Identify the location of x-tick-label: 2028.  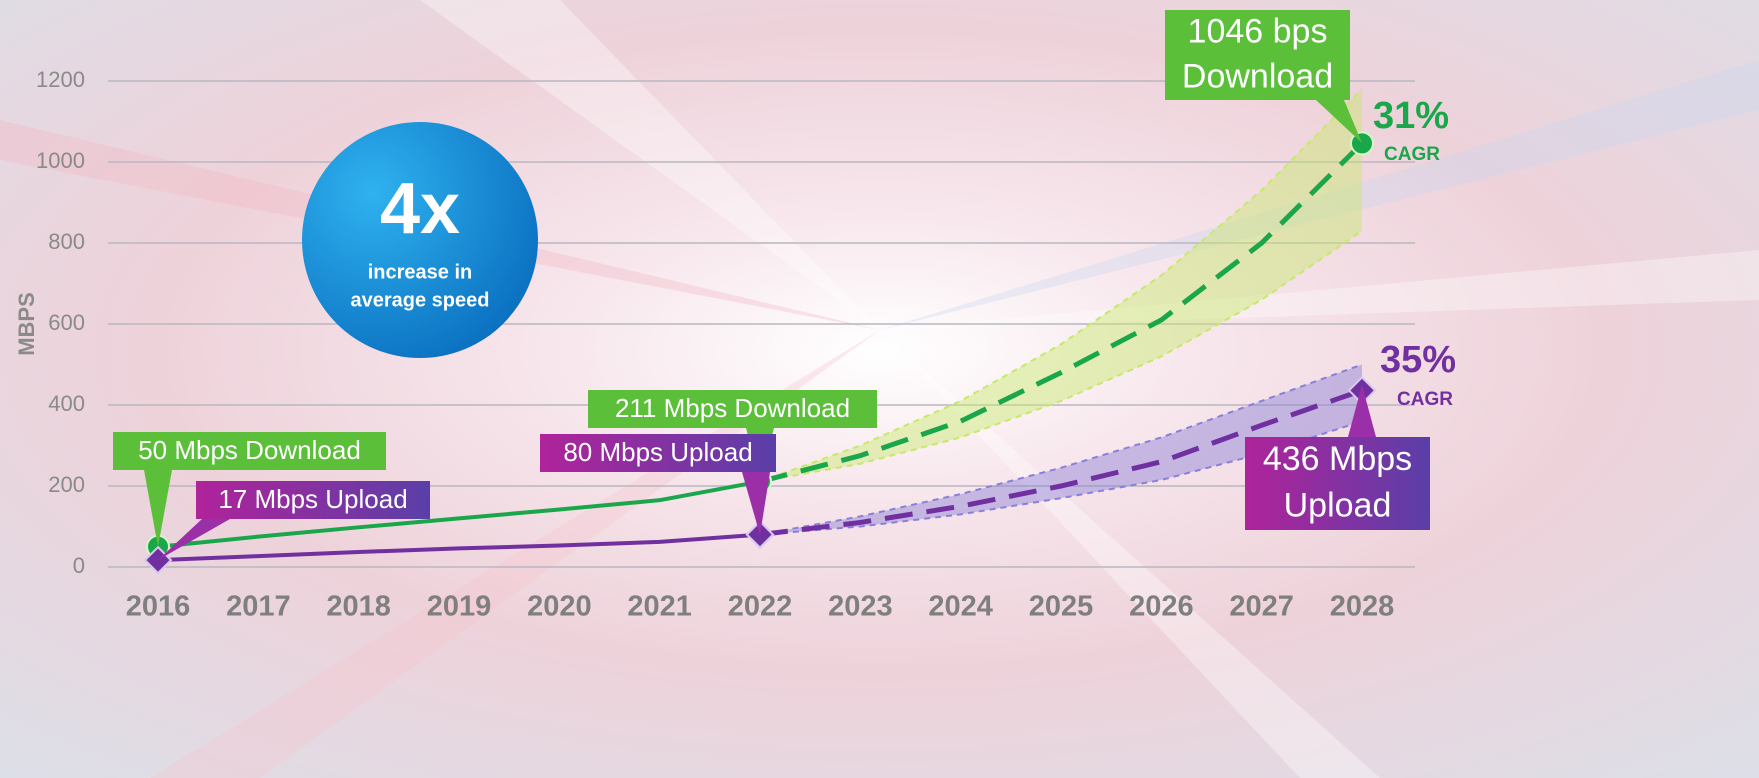
(1362, 607).